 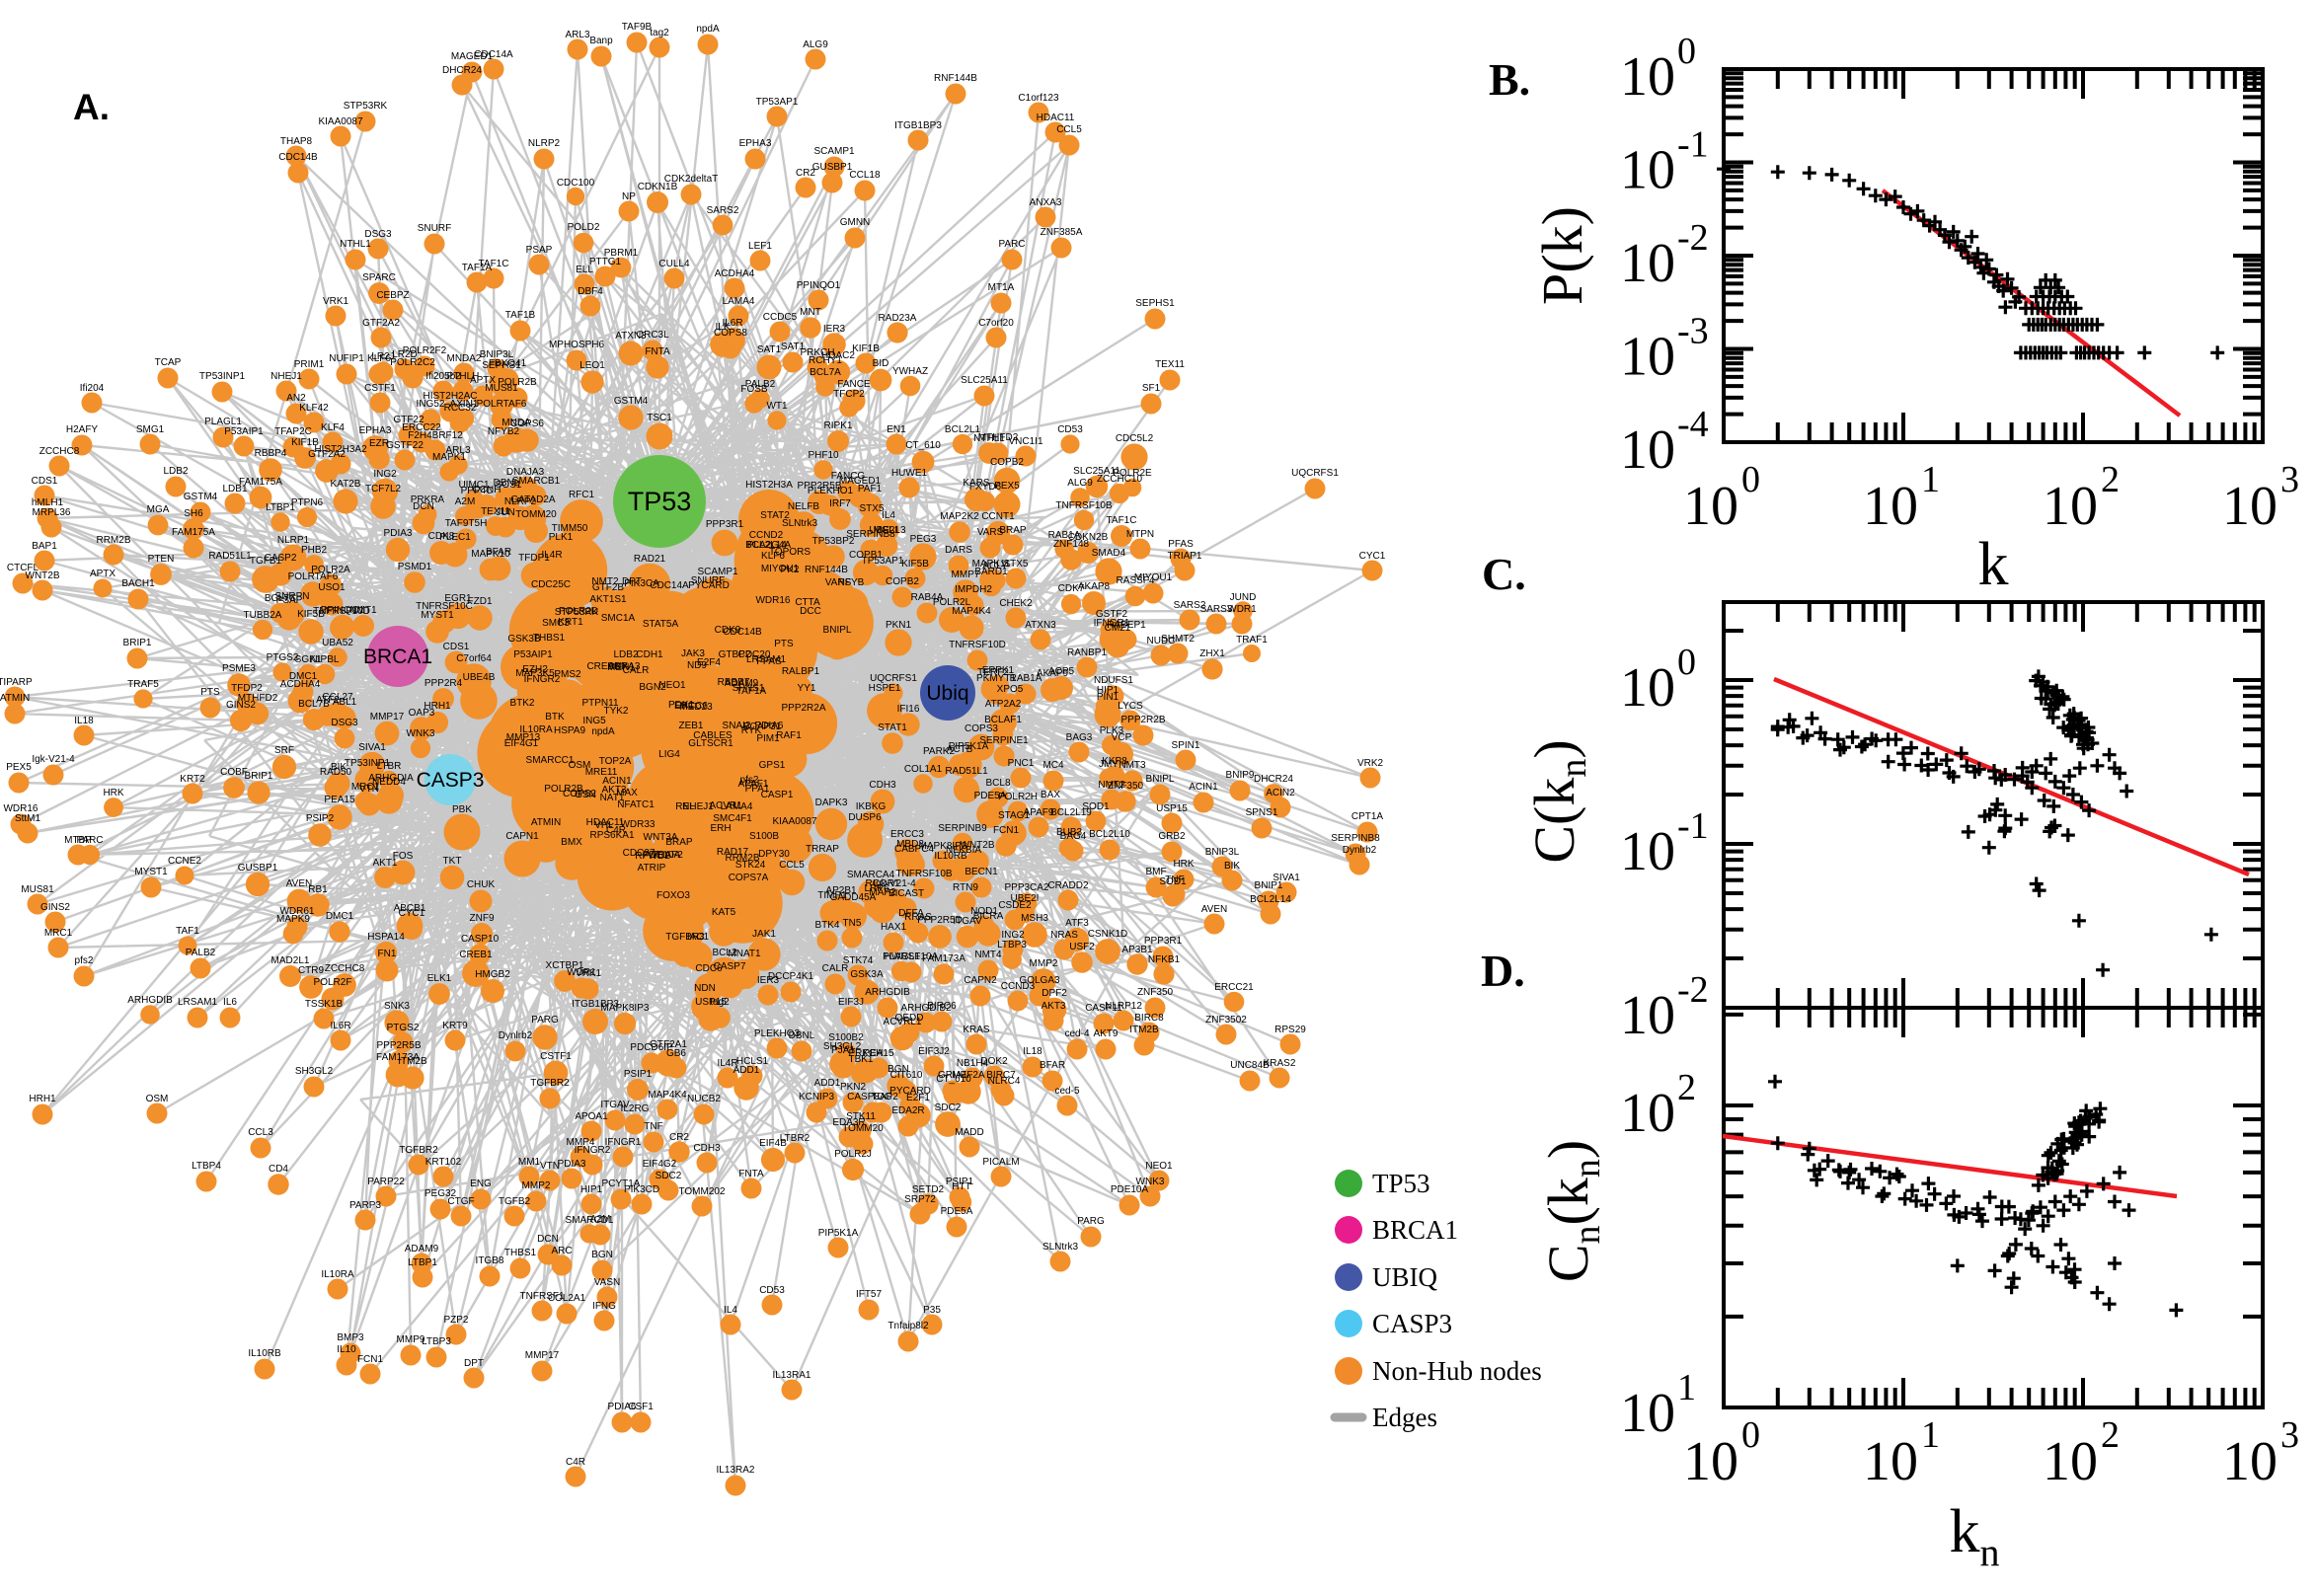 What do you see at coordinates (422, 1249) in the screenshot?
I see `svg-text: ADAM9` at bounding box center [422, 1249].